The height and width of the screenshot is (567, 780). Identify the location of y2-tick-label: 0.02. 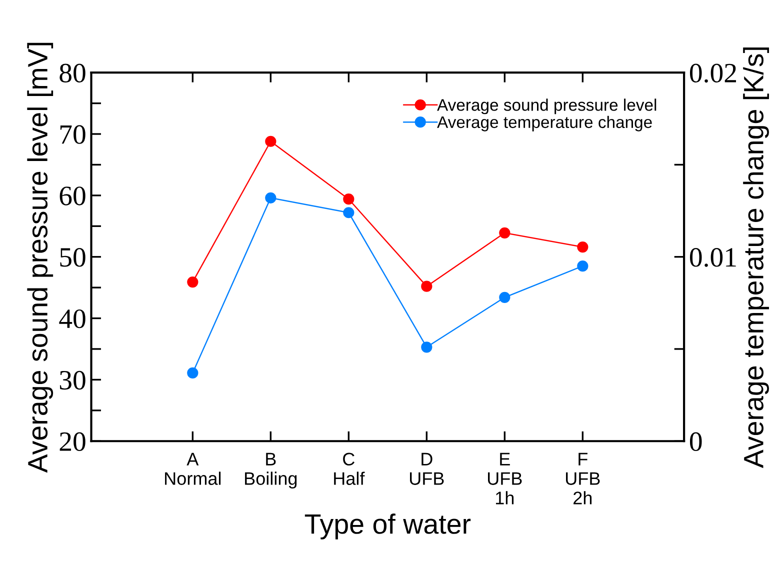
(713, 73).